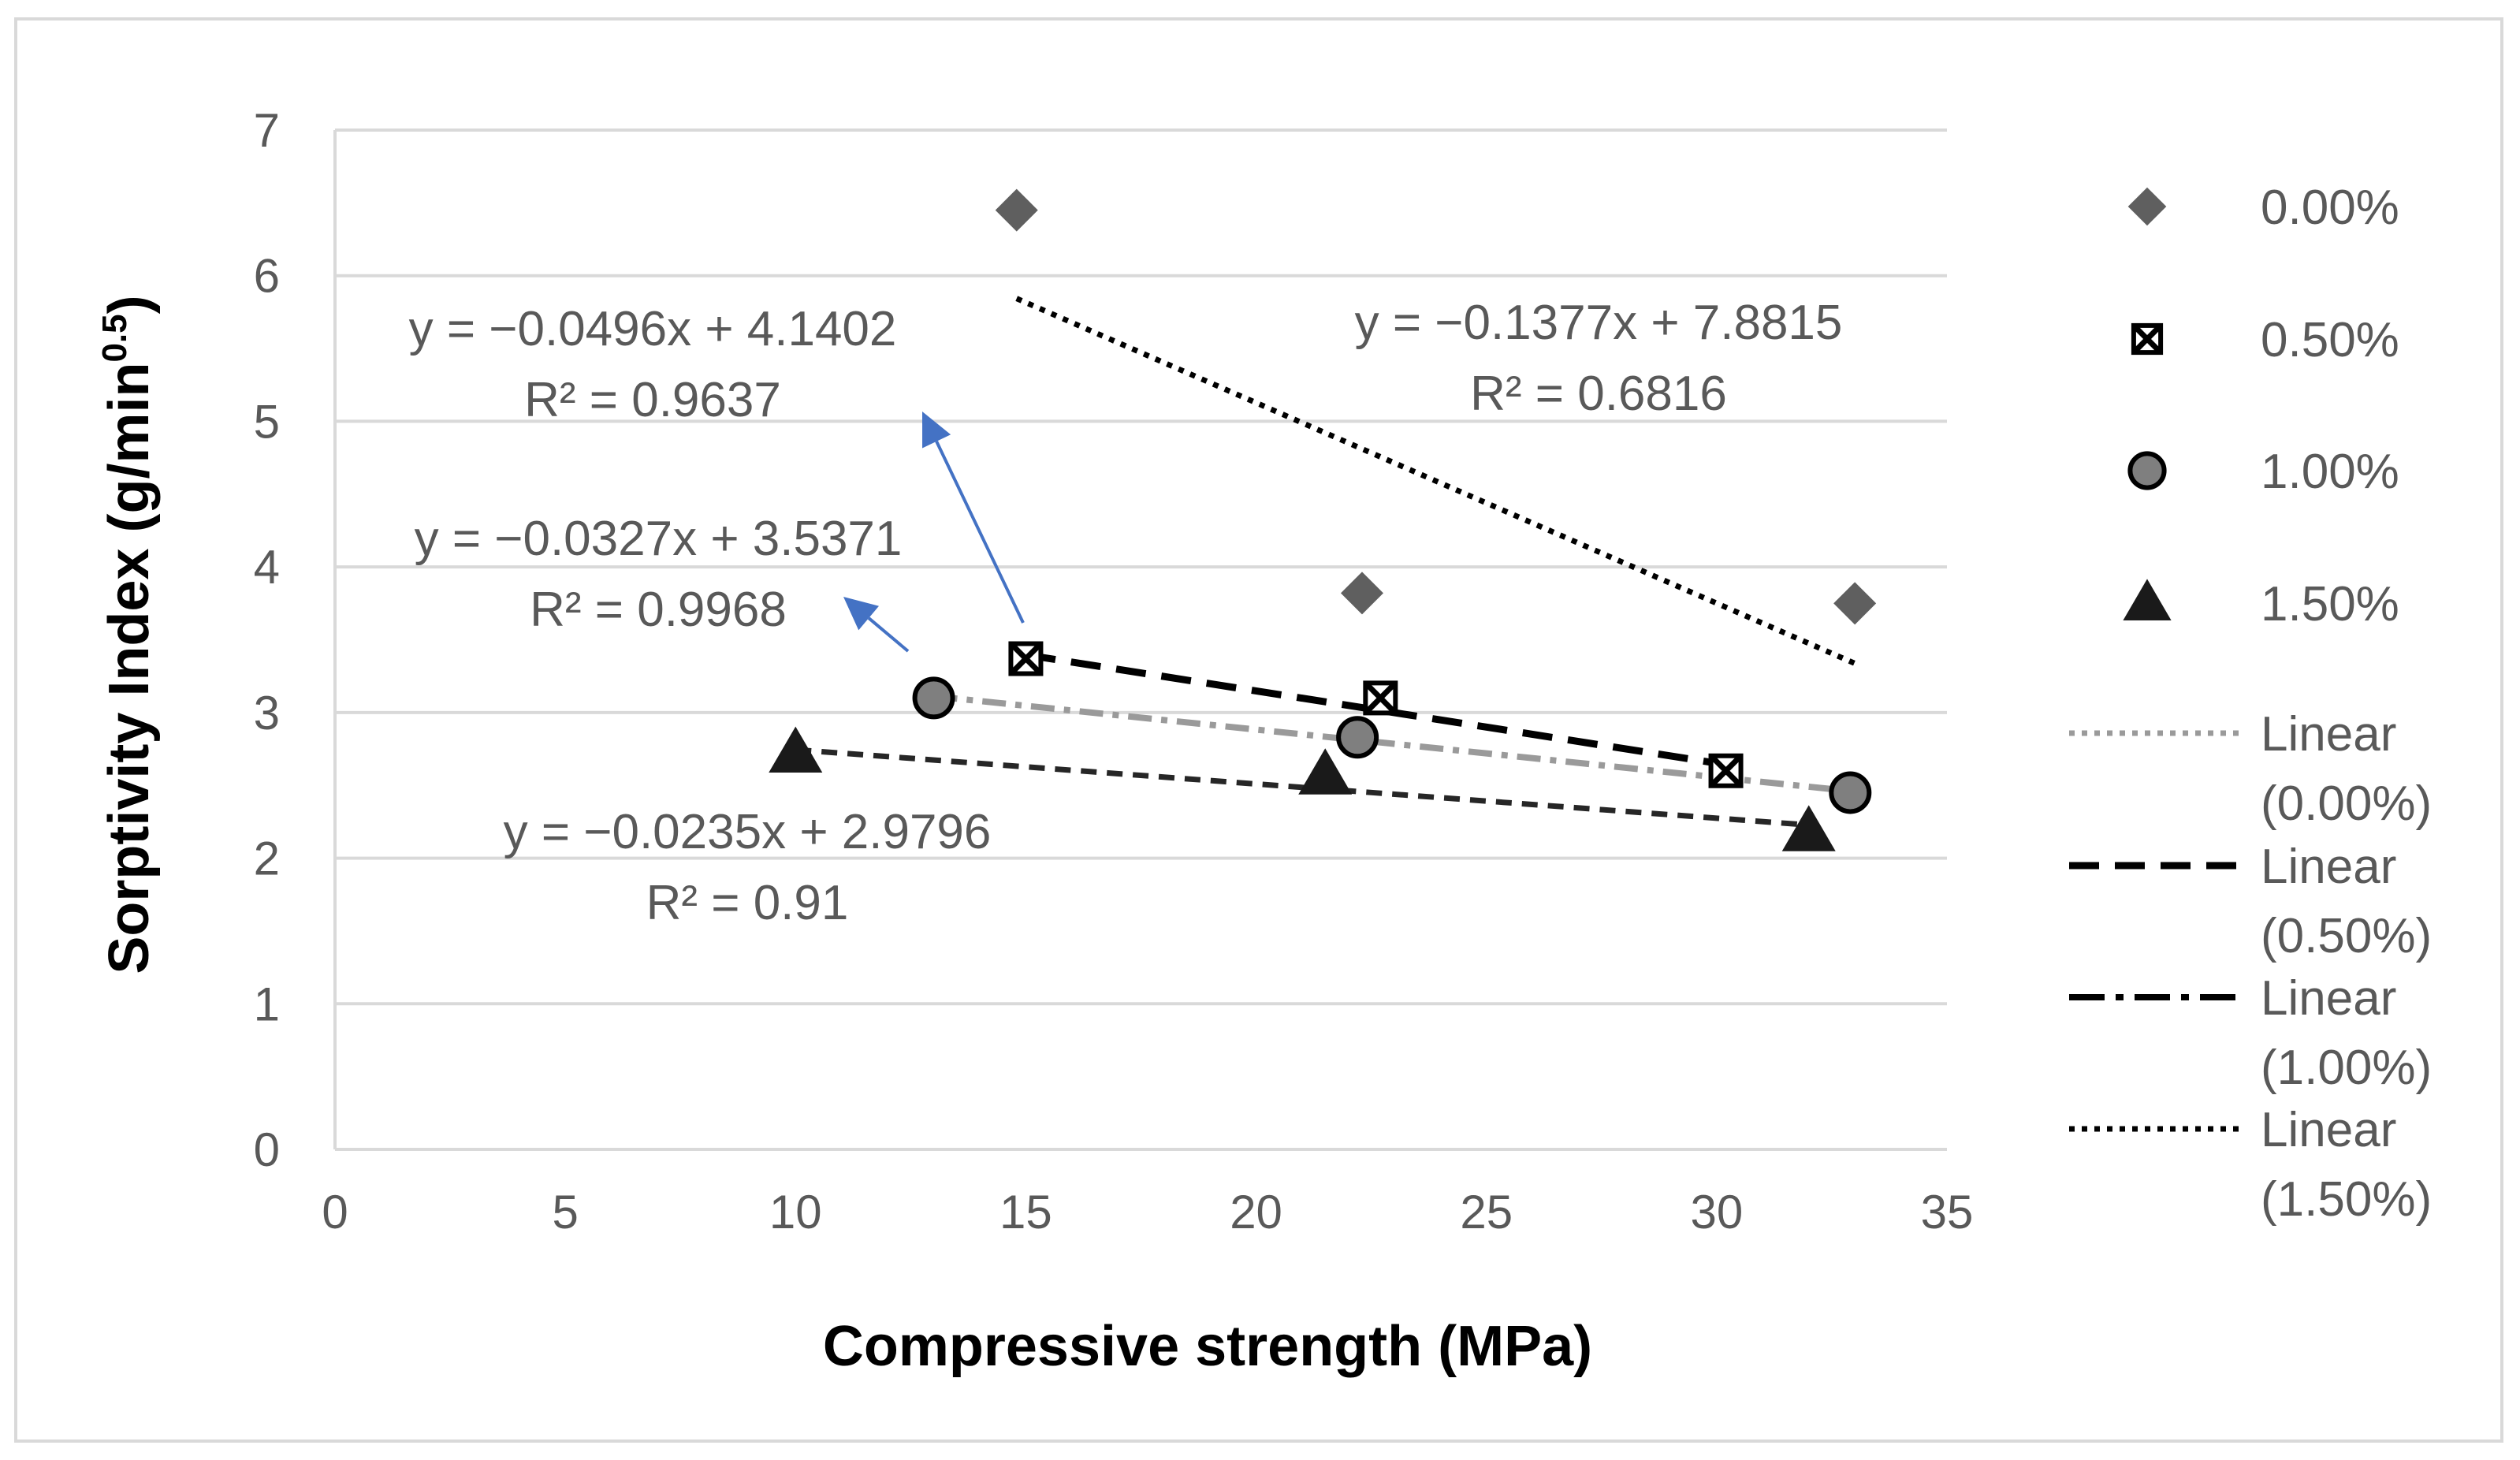  I want to click on point-0.00%-2, so click(1855, 603).